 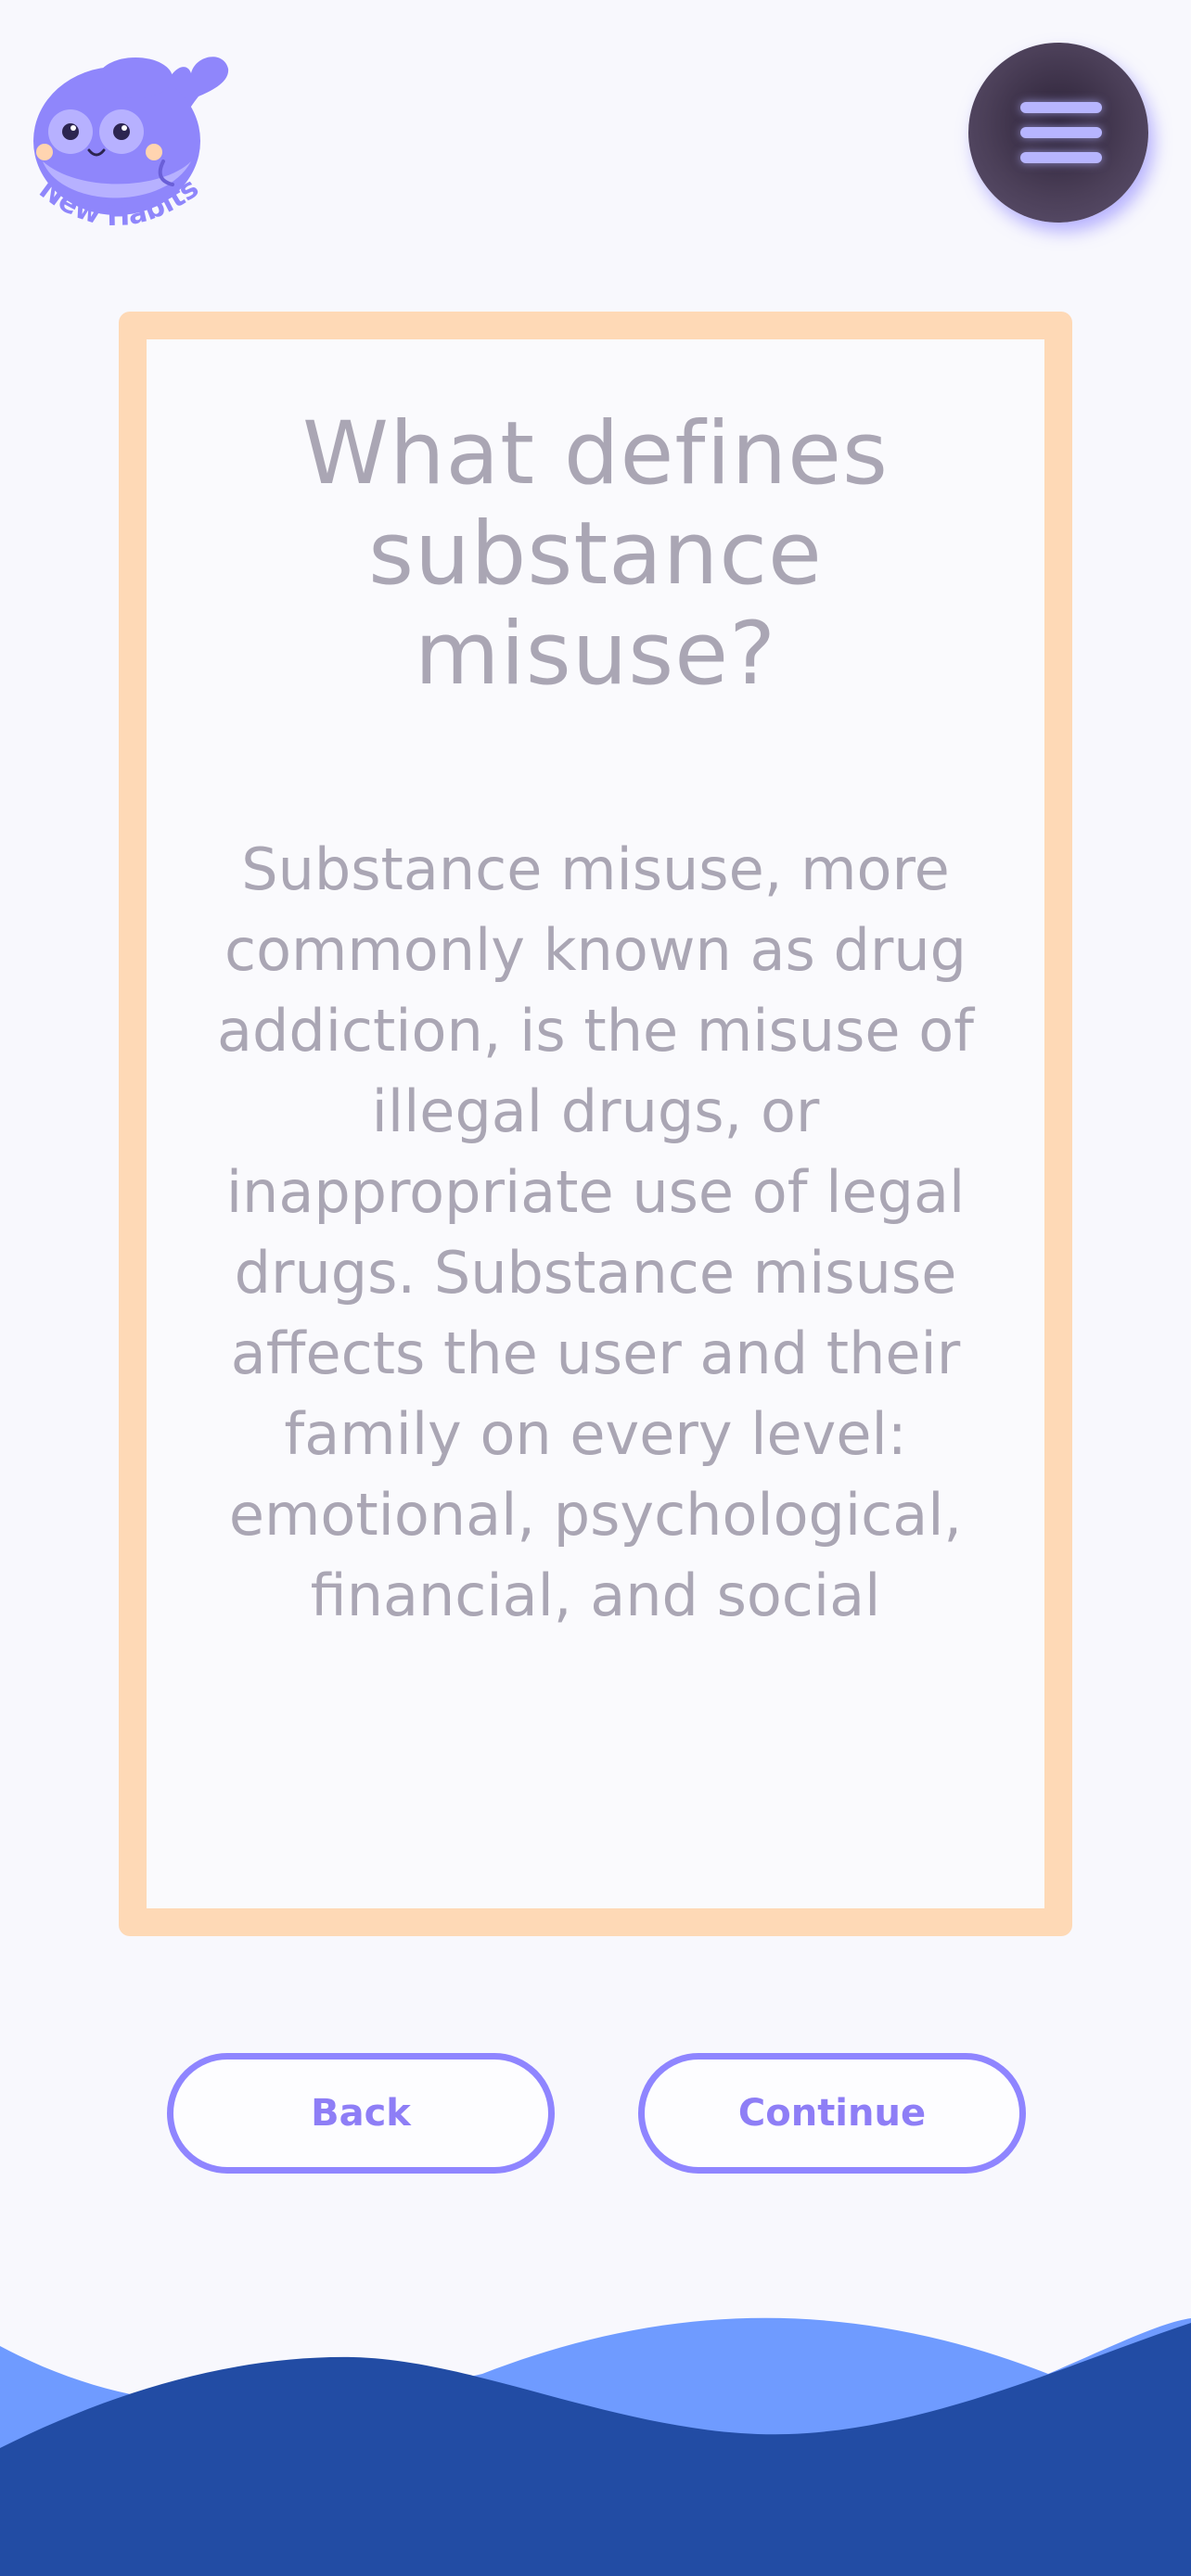 I want to click on hamburger-menu-icon, so click(x=1061, y=107).